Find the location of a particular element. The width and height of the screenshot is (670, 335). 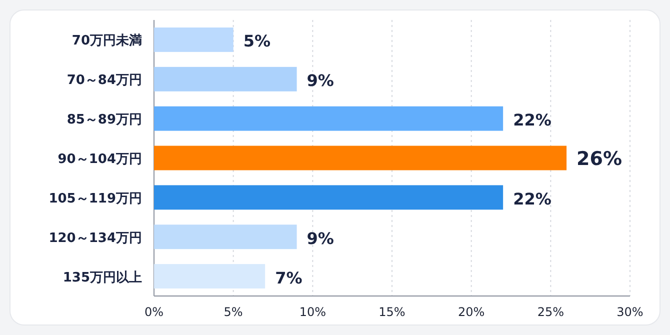

y-tick-label: 70～84万円 is located at coordinates (104, 80).